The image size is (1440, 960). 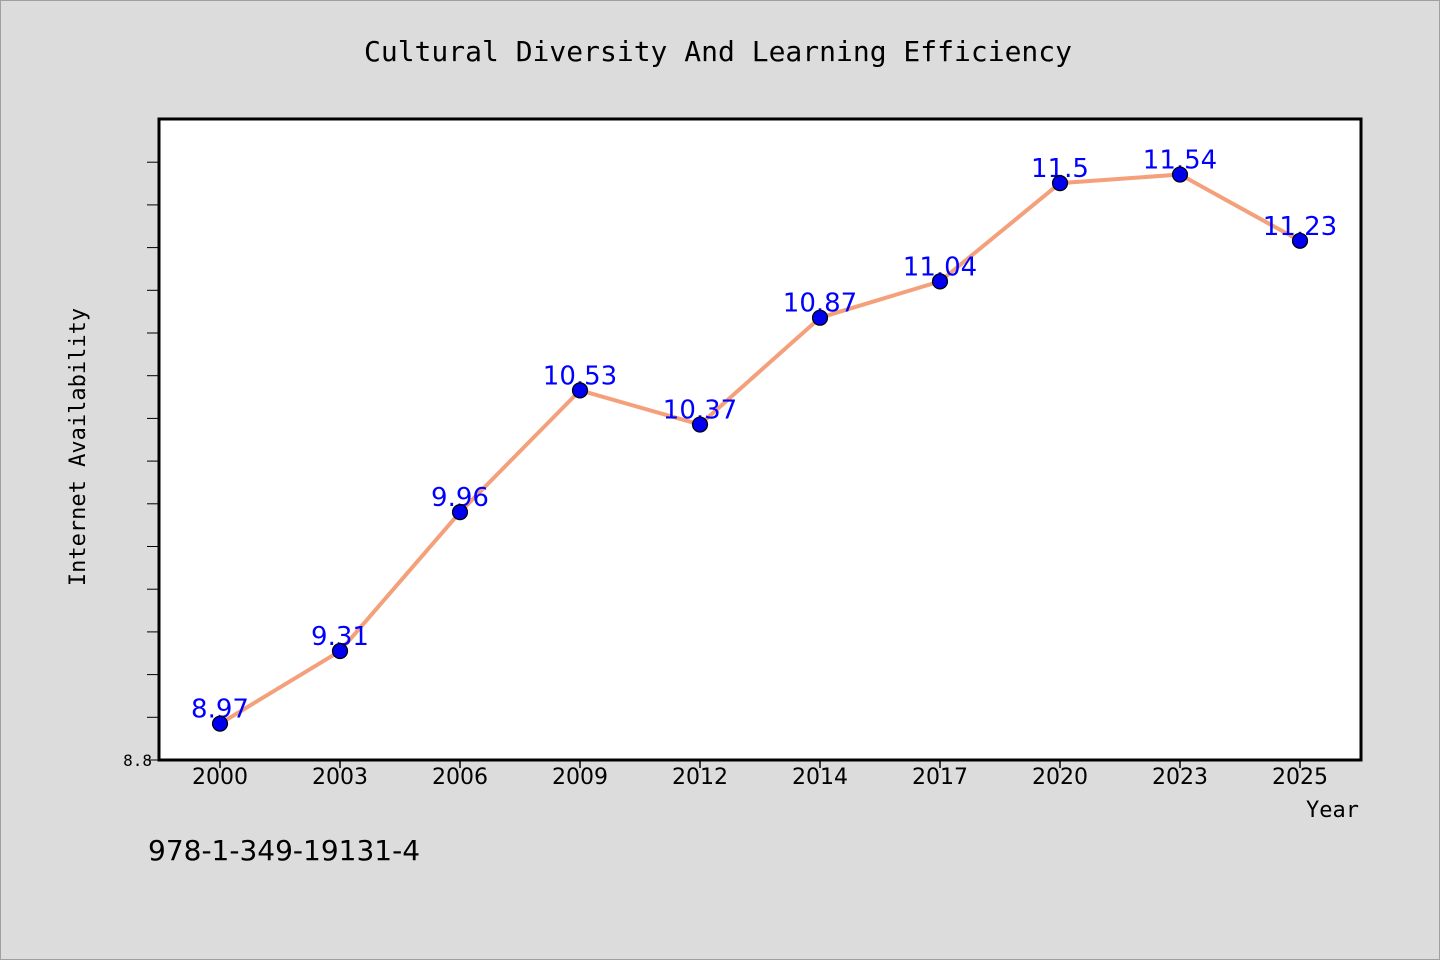 I want to click on x-tick-label: 2017, so click(x=940, y=777).